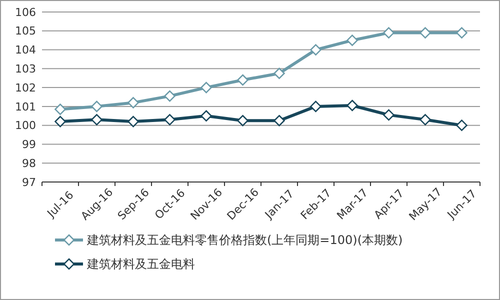 This screenshot has height=300, width=500. Describe the element at coordinates (25, 87) in the screenshot. I see `y-tick-label: 102` at that location.